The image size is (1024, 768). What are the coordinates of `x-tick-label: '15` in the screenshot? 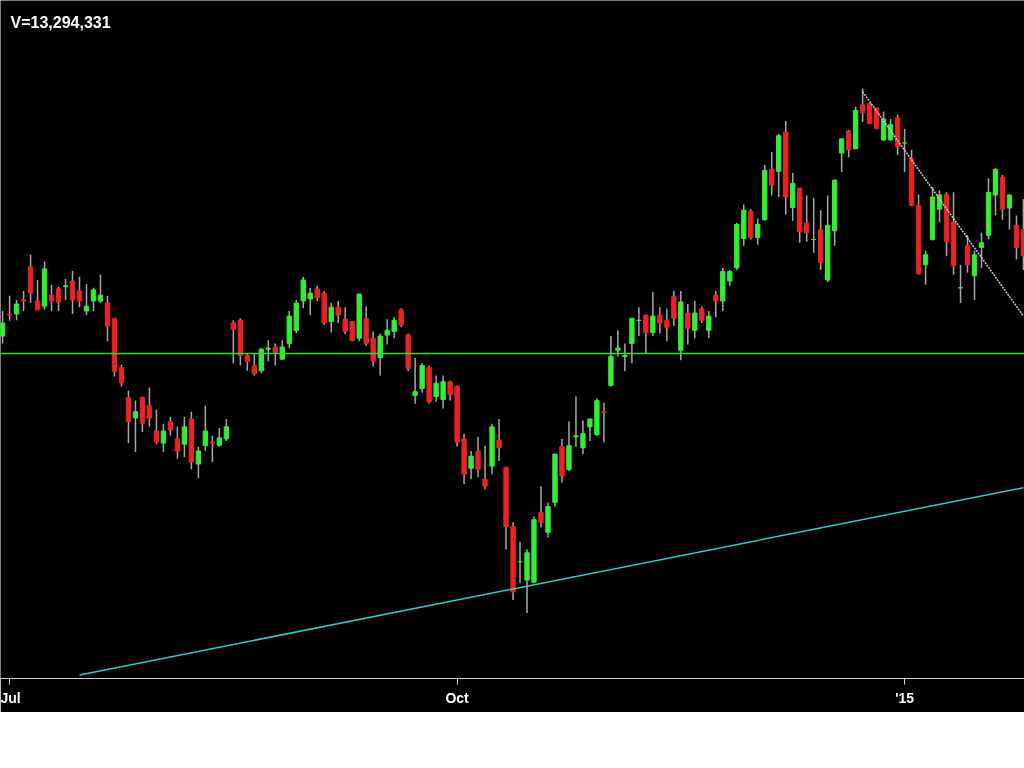 It's located at (905, 697).